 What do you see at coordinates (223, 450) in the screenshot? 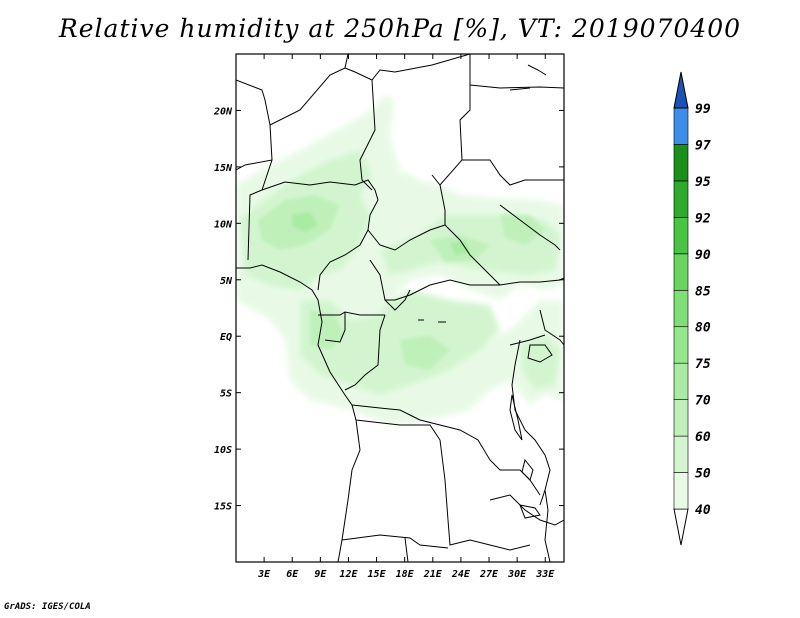
I see `lat-tick-label: 10S` at bounding box center [223, 450].